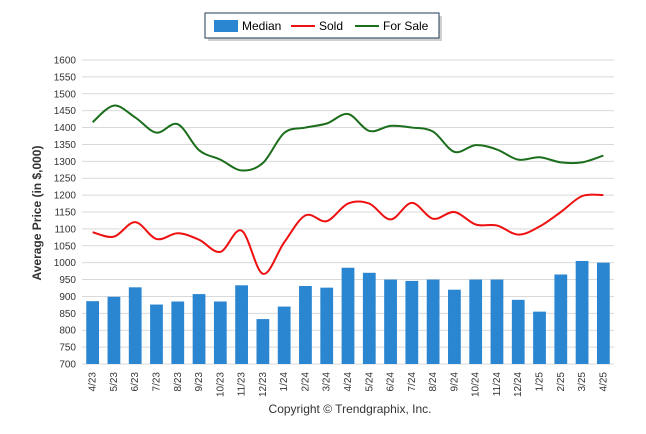 This screenshot has height=434, width=646. I want to click on legend-for-sale-label: For Sale, so click(406, 26).